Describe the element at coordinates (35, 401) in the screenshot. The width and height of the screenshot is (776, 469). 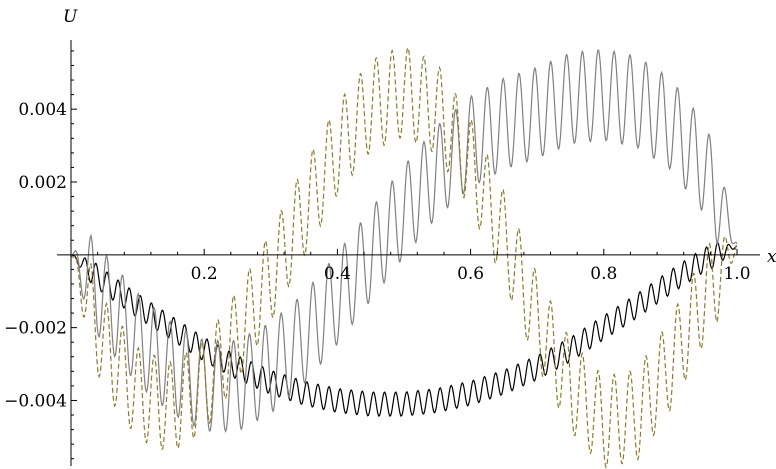
I see `y-tick-label: −0.004` at that location.